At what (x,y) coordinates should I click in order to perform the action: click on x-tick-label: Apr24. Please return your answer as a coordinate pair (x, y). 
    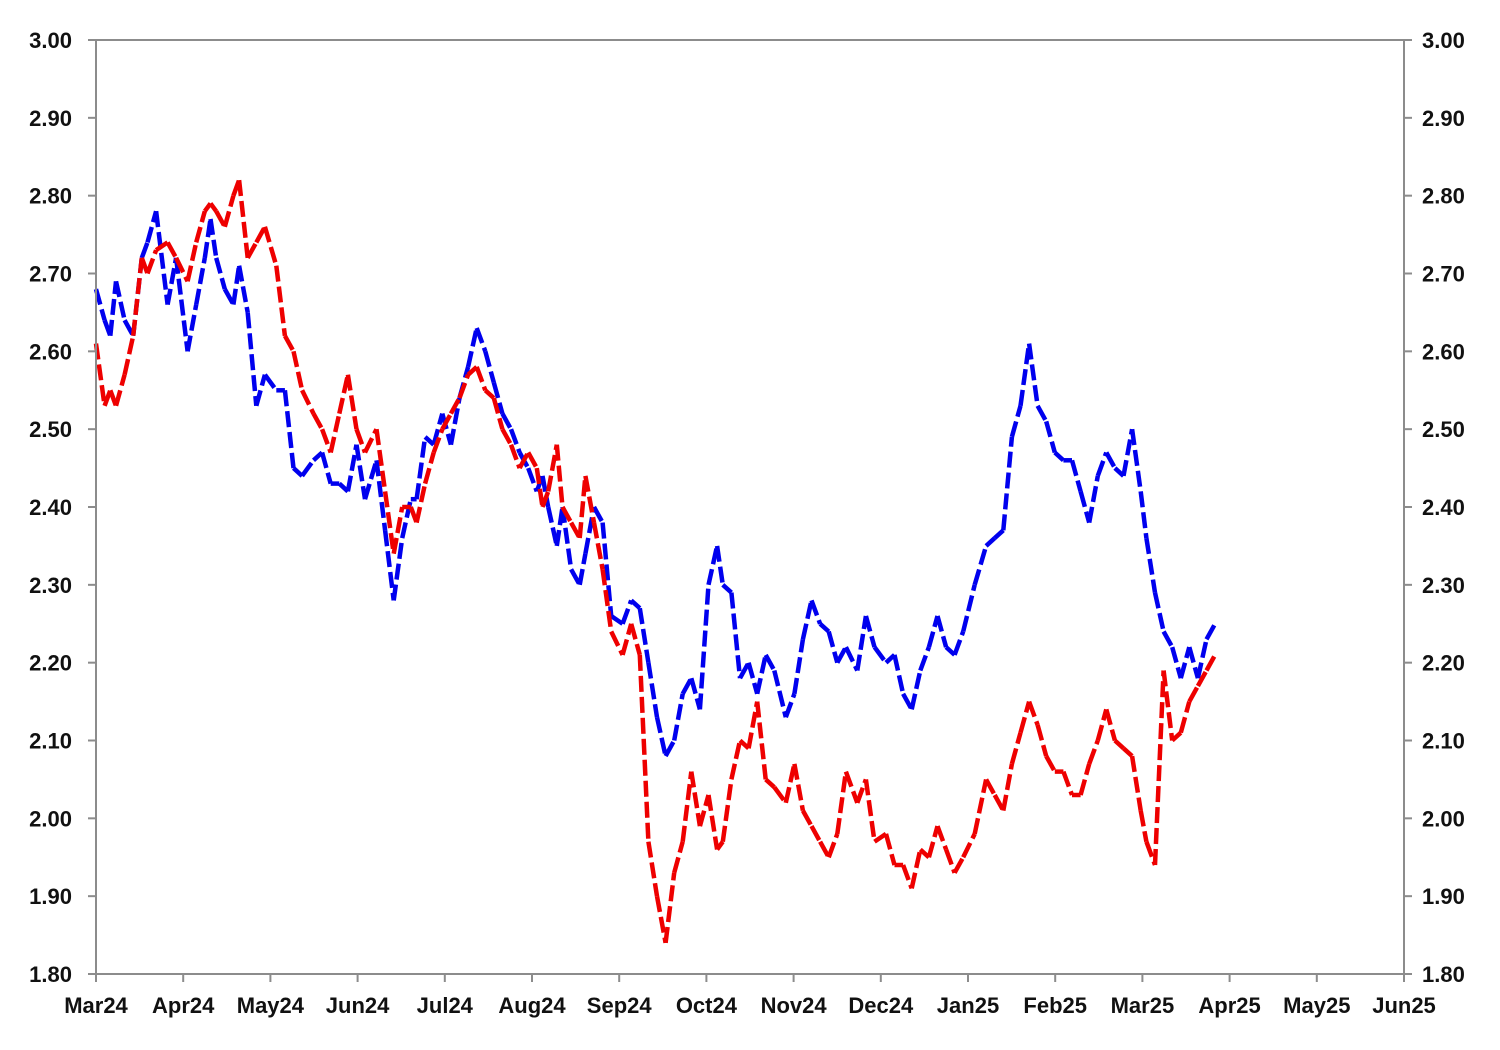
    Looking at the image, I should click on (183, 1005).